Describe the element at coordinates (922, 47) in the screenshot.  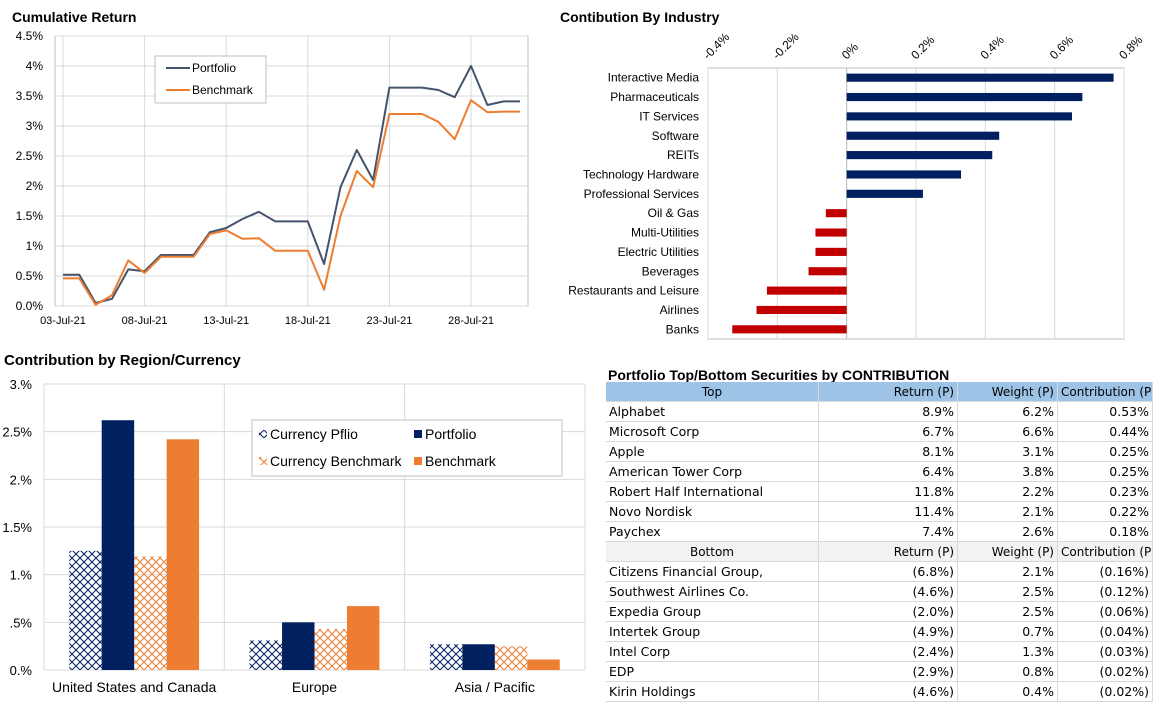
I see `x-tick-label: 0.2%` at that location.